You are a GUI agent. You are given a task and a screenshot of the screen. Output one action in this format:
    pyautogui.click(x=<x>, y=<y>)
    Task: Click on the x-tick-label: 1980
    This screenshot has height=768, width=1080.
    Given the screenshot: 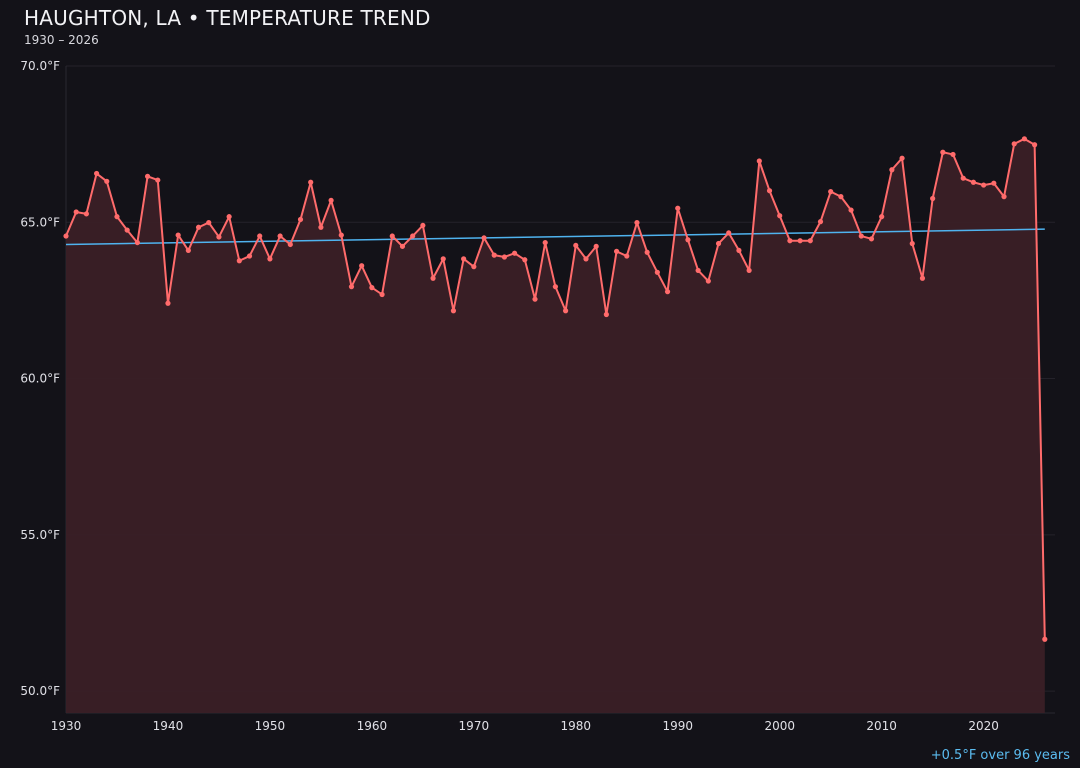 What is the action you would take?
    pyautogui.click(x=576, y=726)
    